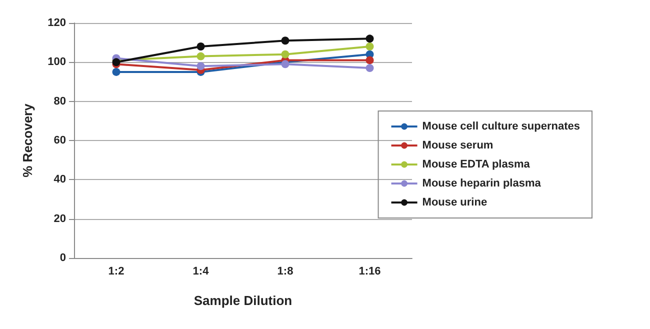 This screenshot has width=650, height=329. What do you see at coordinates (285, 272) in the screenshot?
I see `x-tick-label: 1:8` at bounding box center [285, 272].